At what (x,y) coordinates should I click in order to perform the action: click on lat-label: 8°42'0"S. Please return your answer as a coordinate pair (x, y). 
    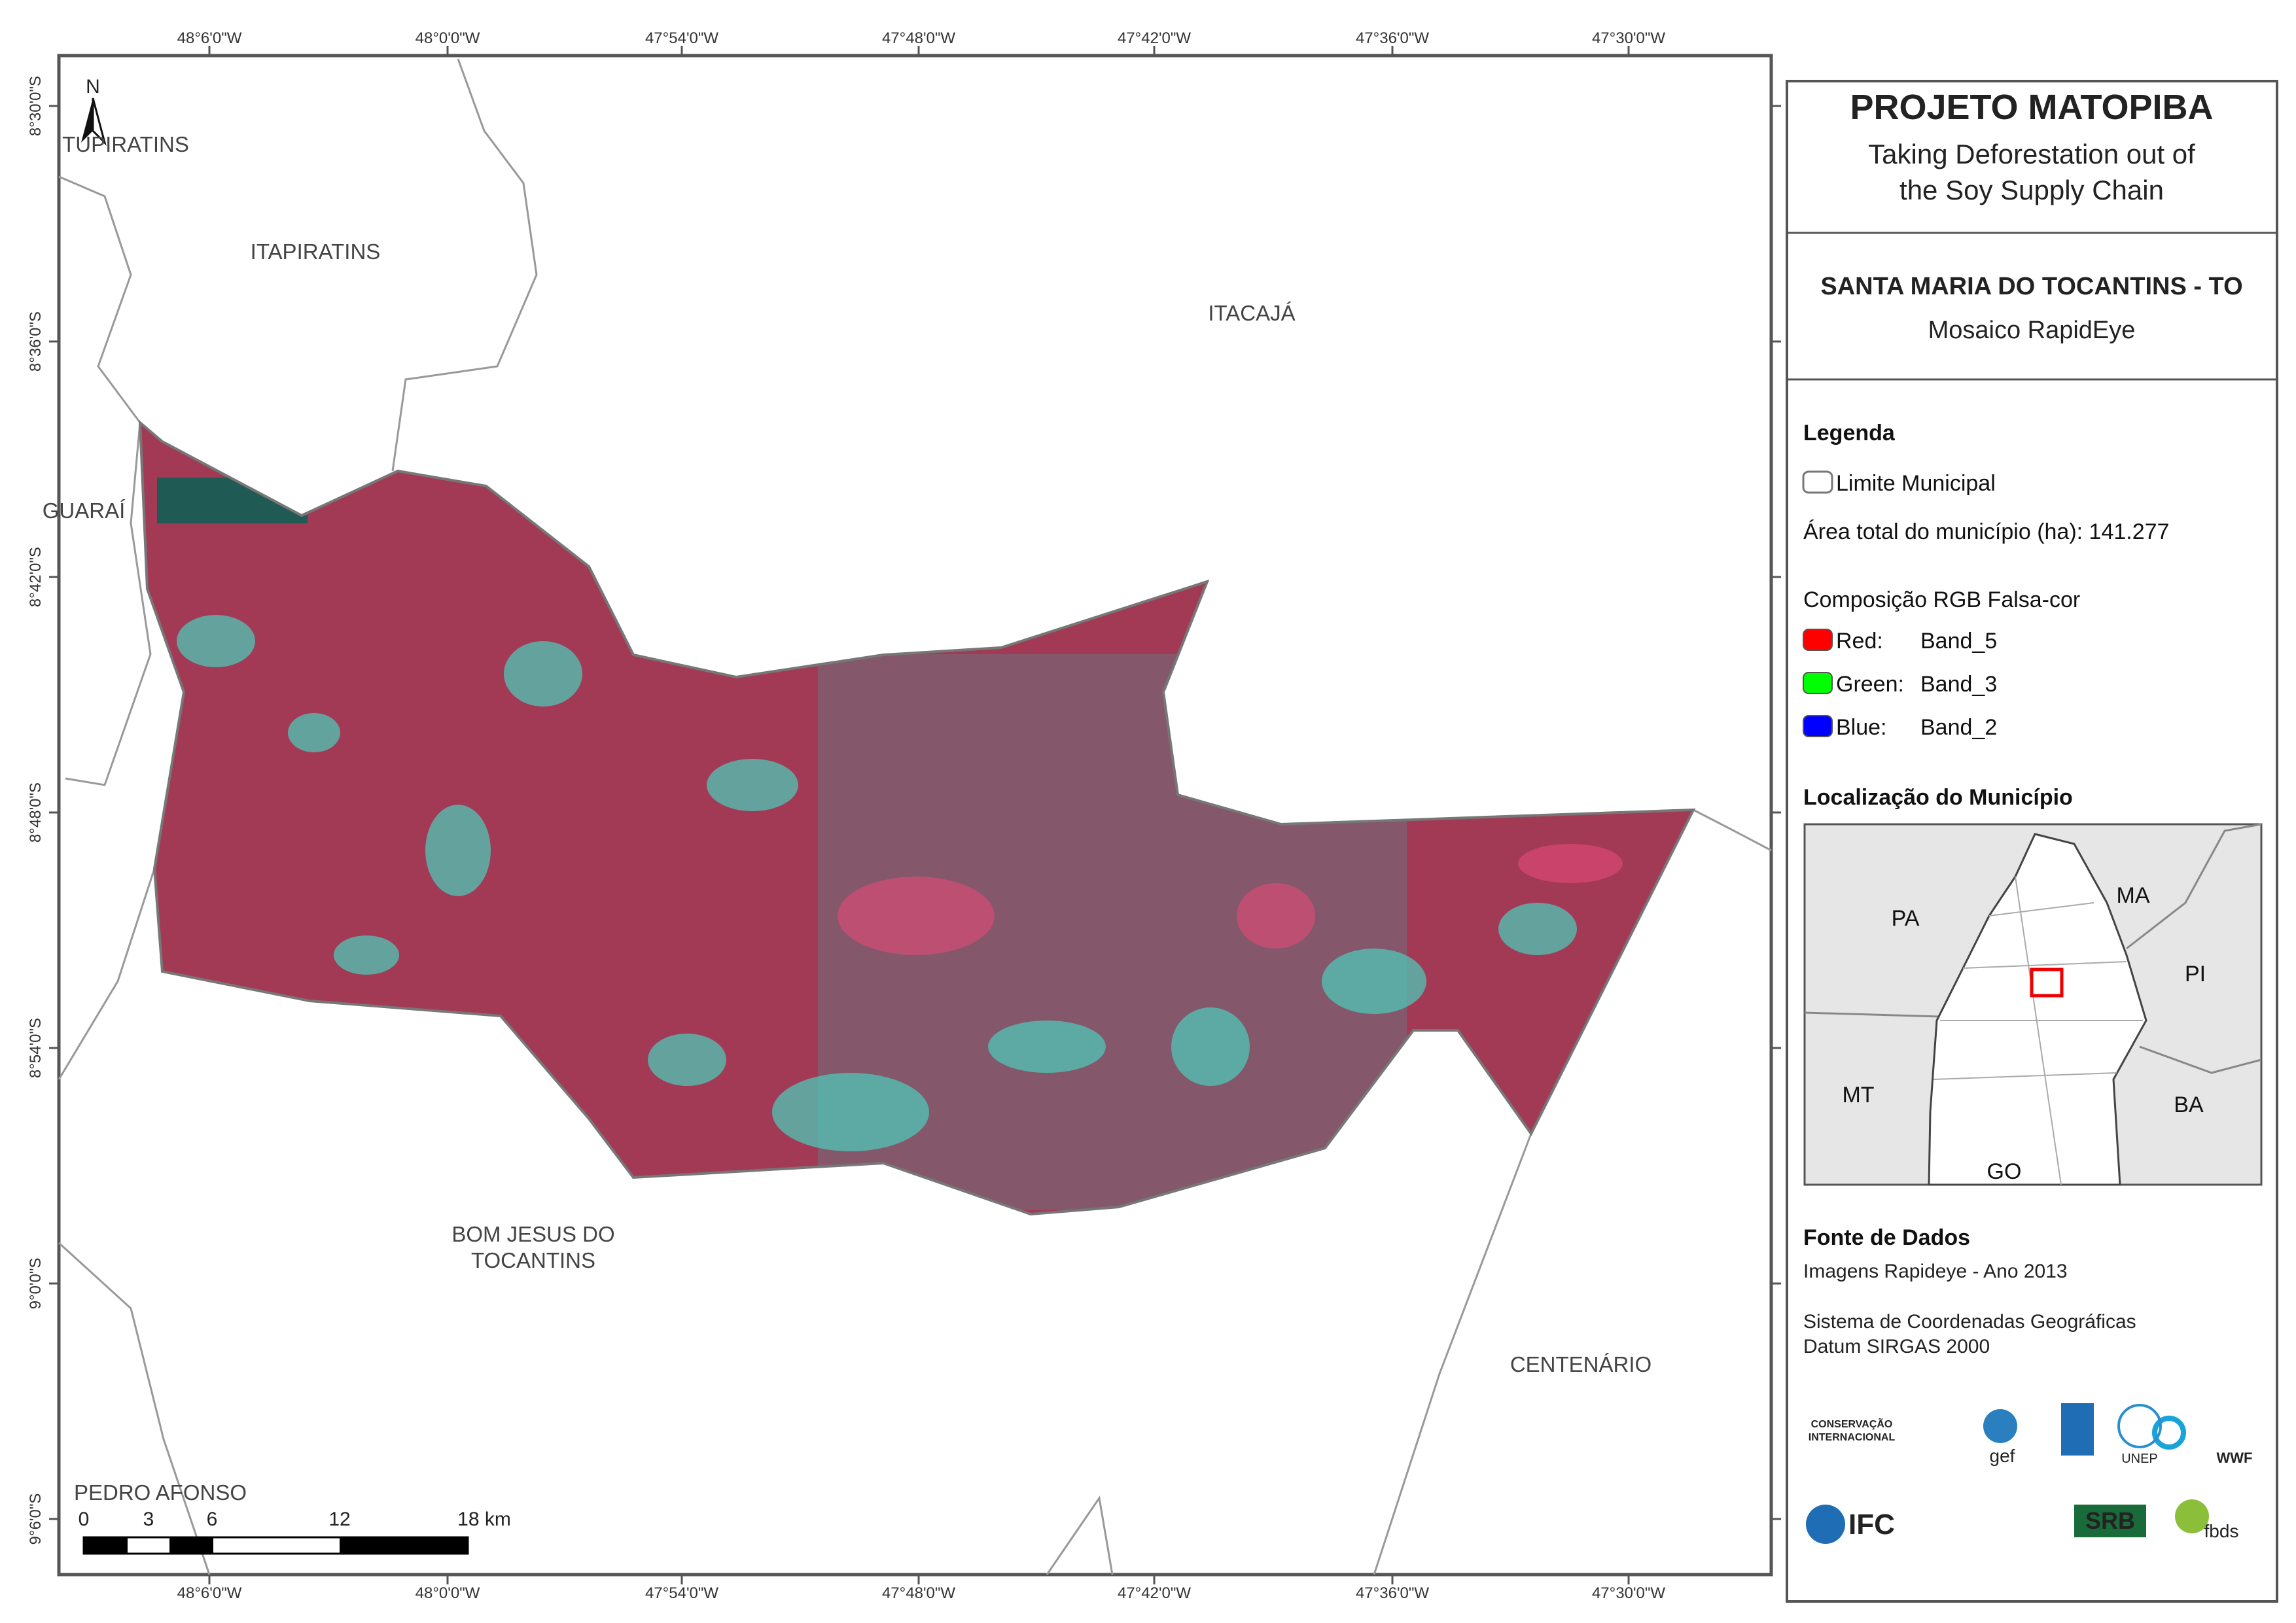
    Looking at the image, I should click on (35, 577).